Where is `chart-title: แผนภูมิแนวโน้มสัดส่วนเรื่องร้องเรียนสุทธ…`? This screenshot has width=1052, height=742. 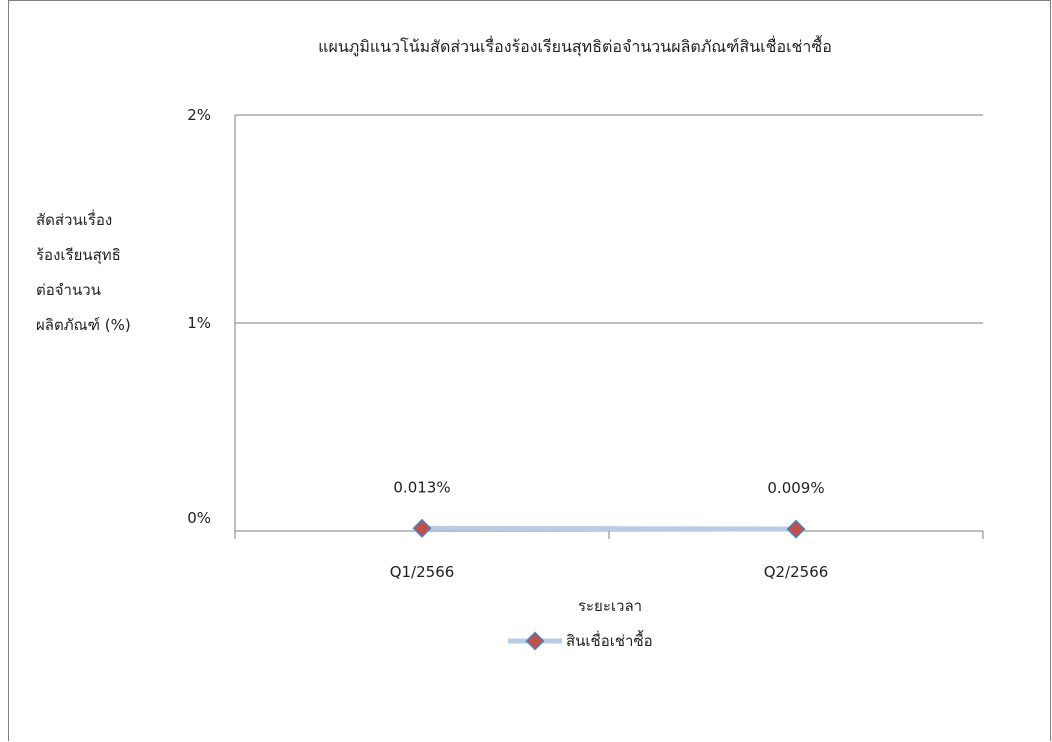
chart-title: แผนภูมิแนวโน้มสัดส่วนเรื่องร้องเรียนสุทธ… is located at coordinates (575, 46).